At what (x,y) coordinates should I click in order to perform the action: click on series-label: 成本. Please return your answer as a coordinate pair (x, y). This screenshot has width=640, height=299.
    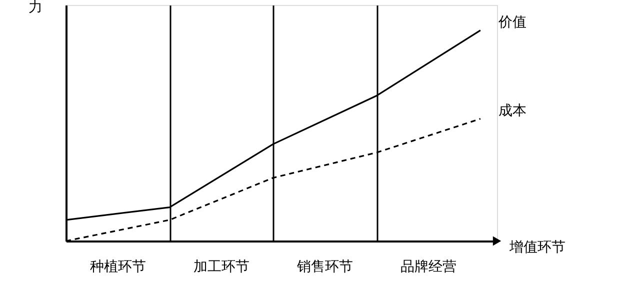
    Looking at the image, I should click on (512, 110).